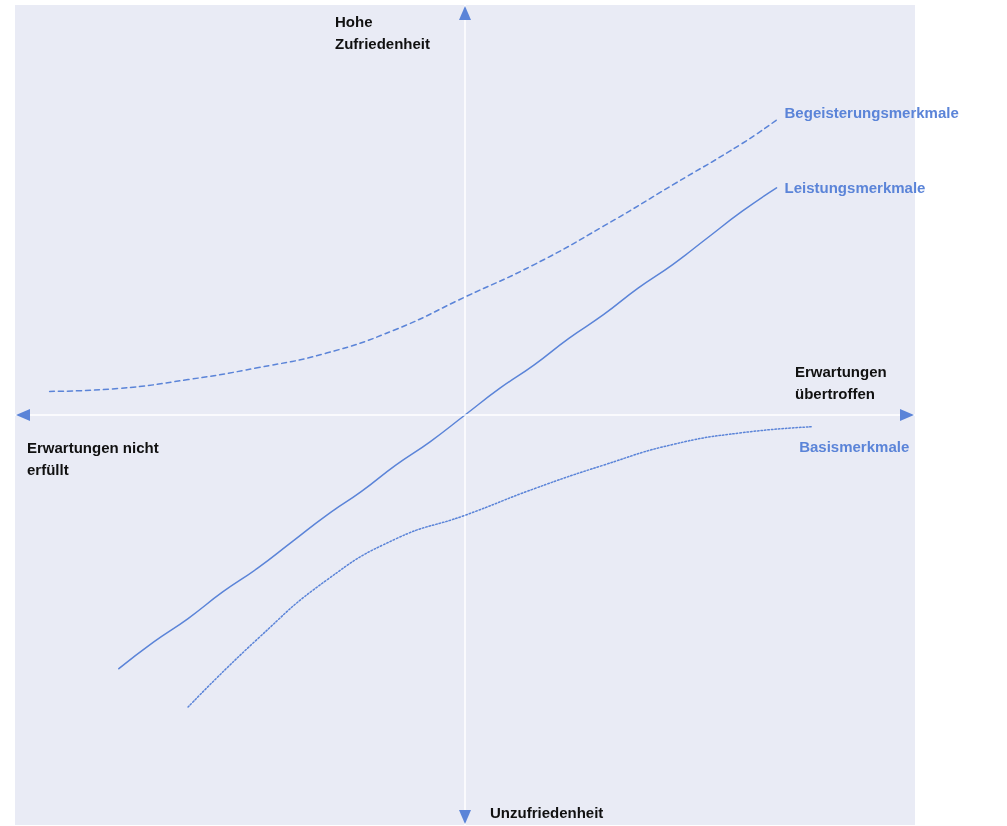 This screenshot has height=826, width=1007. I want to click on text: Unzufriedenheit, so click(547, 812).